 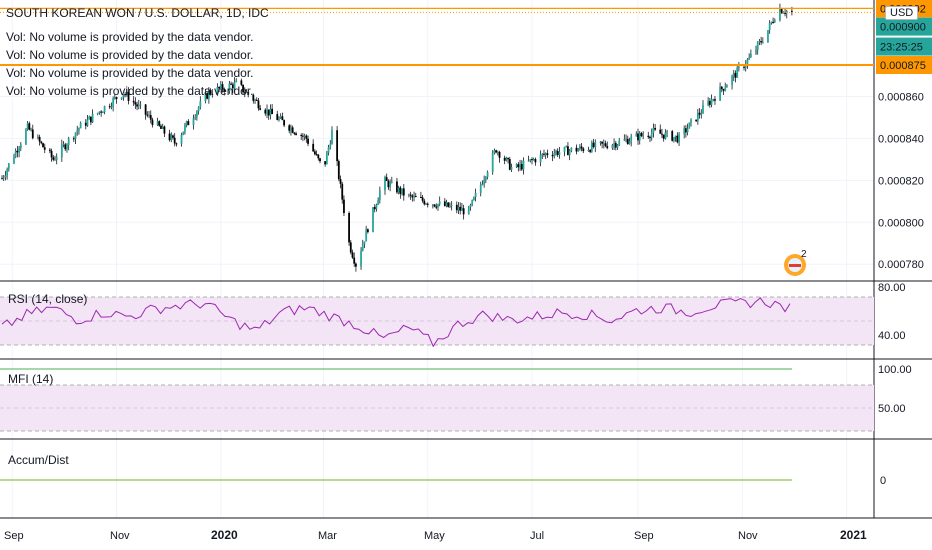 I want to click on price-tick: 0.000840, so click(x=901, y=139).